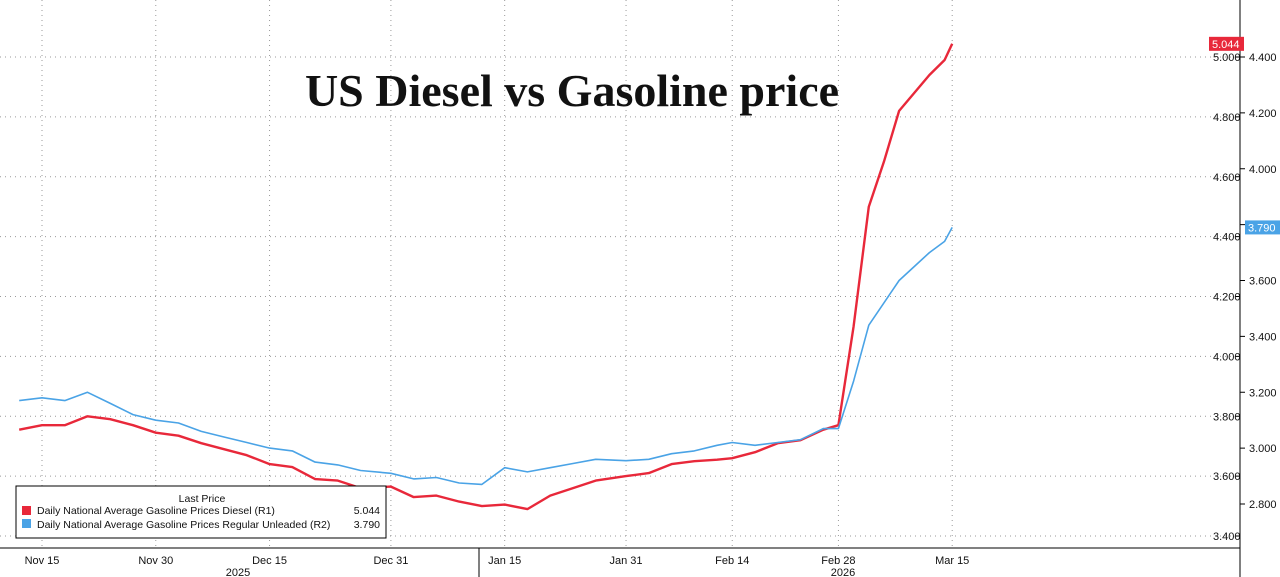 The height and width of the screenshot is (577, 1280). What do you see at coordinates (390, 561) in the screenshot?
I see `x-tick-label: Dec 31` at bounding box center [390, 561].